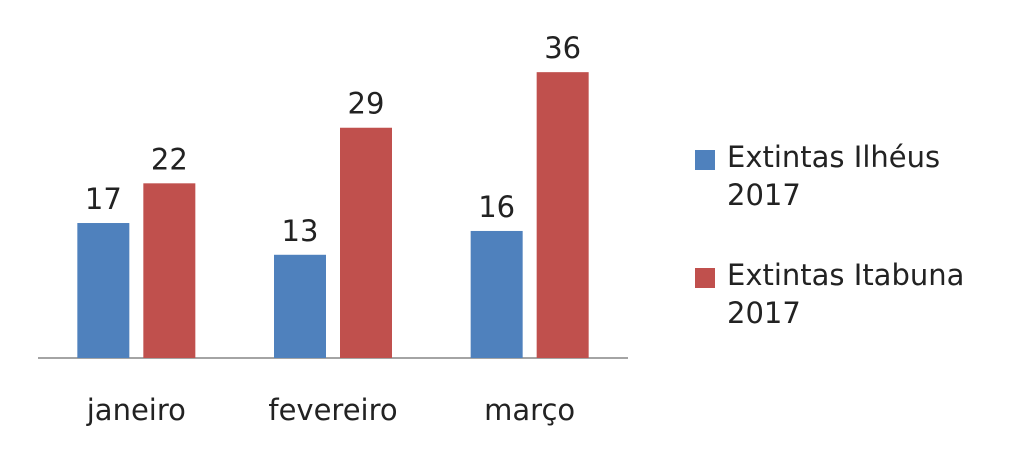 This screenshot has height=455, width=1028. Describe the element at coordinates (300, 231) in the screenshot. I see `data-label: 13` at that location.